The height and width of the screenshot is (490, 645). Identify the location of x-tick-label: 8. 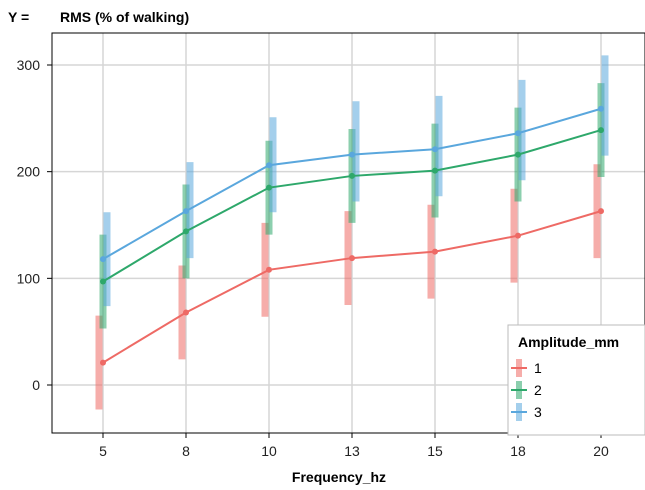
(186, 451).